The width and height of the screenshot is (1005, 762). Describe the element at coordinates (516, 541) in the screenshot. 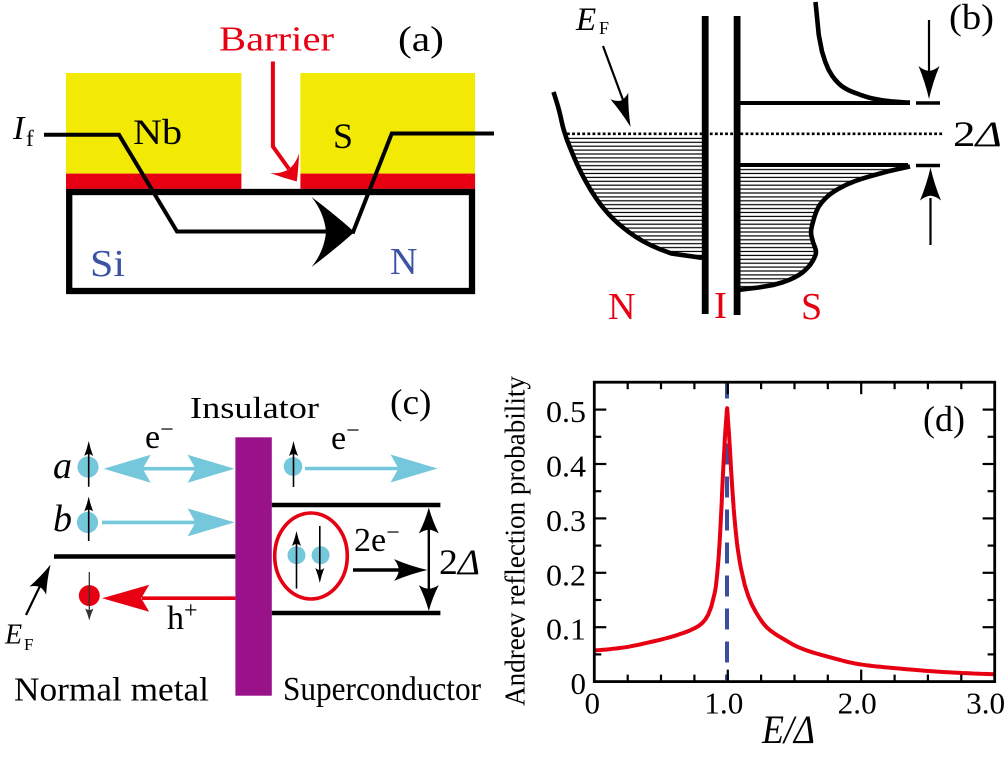

I see `svg-text: Andreev reflection probability` at that location.